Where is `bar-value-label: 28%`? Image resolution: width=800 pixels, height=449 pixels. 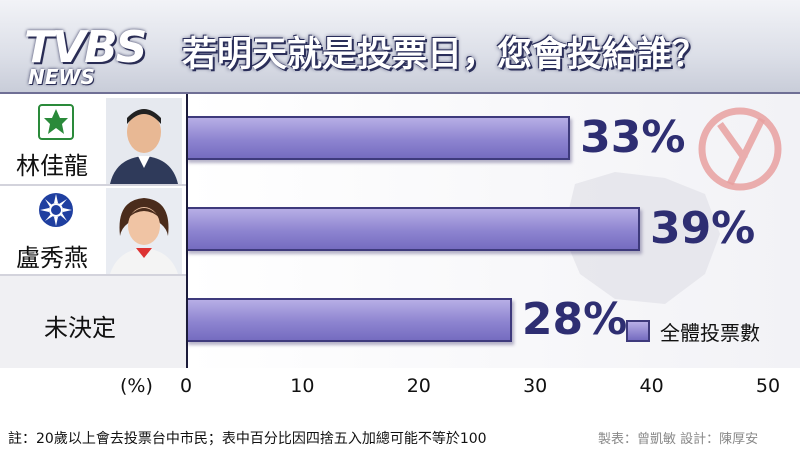
bar-value-label: 28% is located at coordinates (574, 319).